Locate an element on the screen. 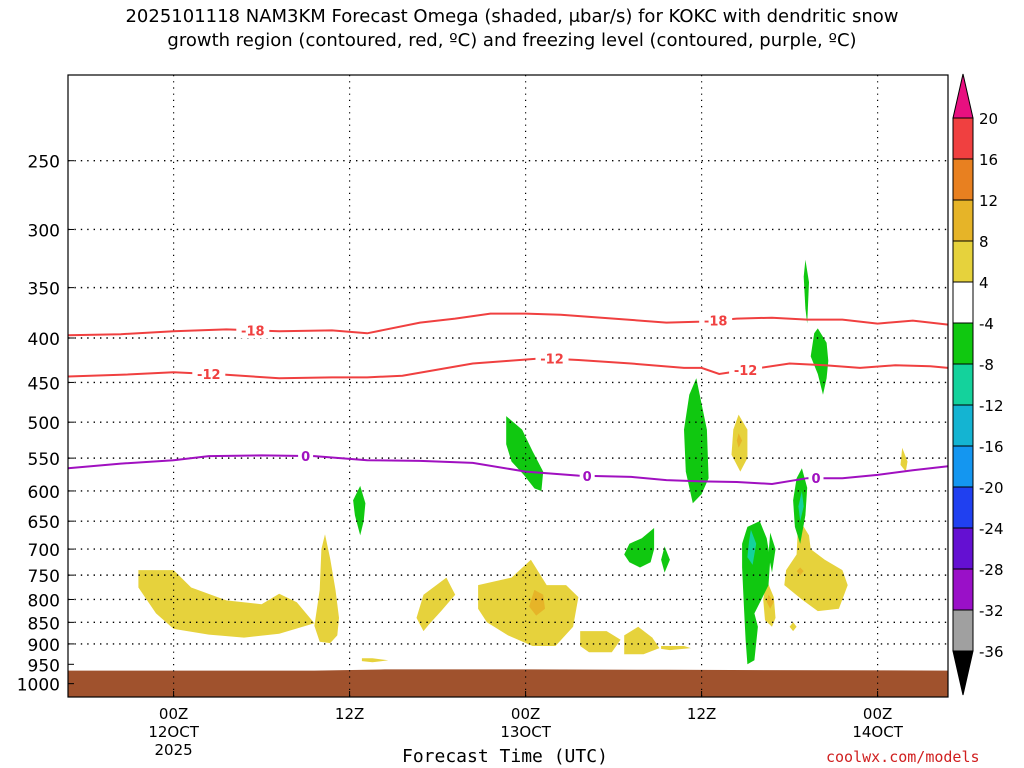 The height and width of the screenshot is (768, 1024). y-tick-label-550: 550 is located at coordinates (44, 460).